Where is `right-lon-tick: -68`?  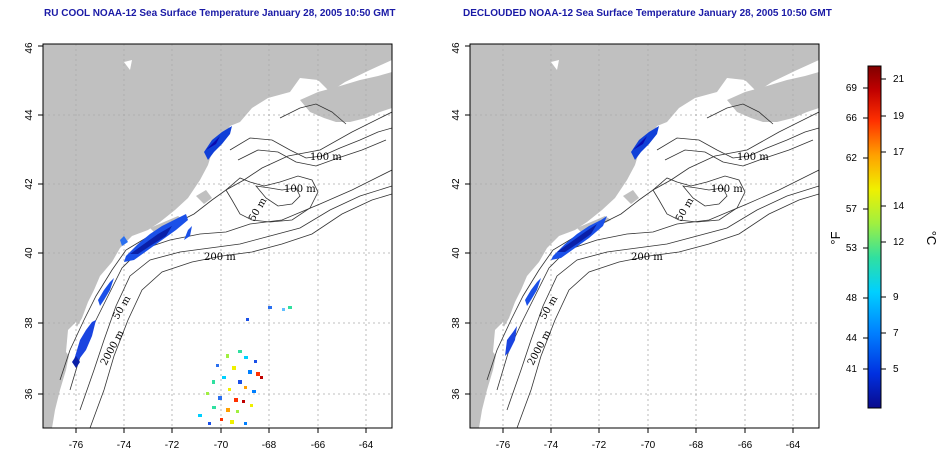 right-lon-tick: -68 is located at coordinates (696, 445).